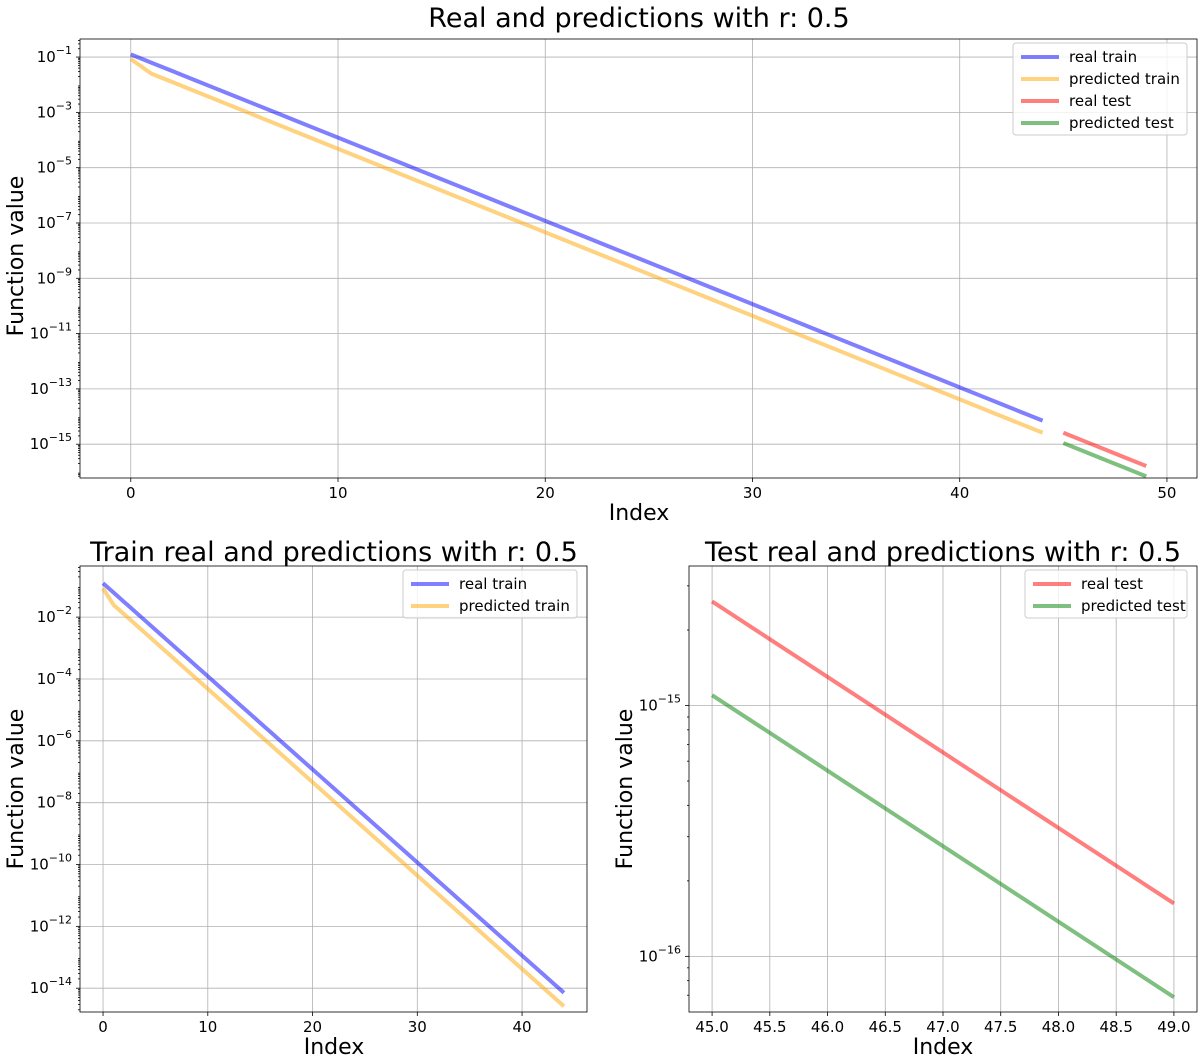 The height and width of the screenshot is (1064, 1204). Describe the element at coordinates (1058, 1027) in the screenshot. I see `chart-test-x-tick-label: 48.0` at that location.